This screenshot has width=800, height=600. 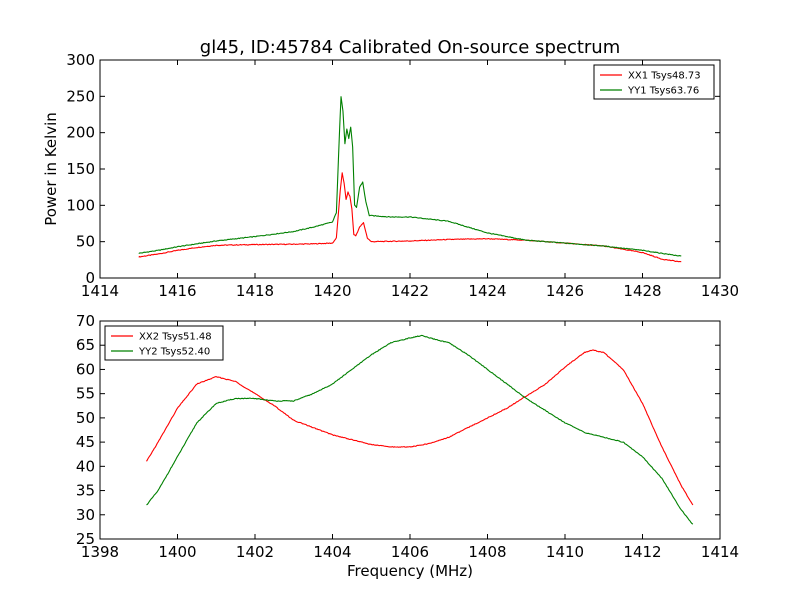 What do you see at coordinates (487, 552) in the screenshot?
I see `x-tick-label: 1408` at bounding box center [487, 552].